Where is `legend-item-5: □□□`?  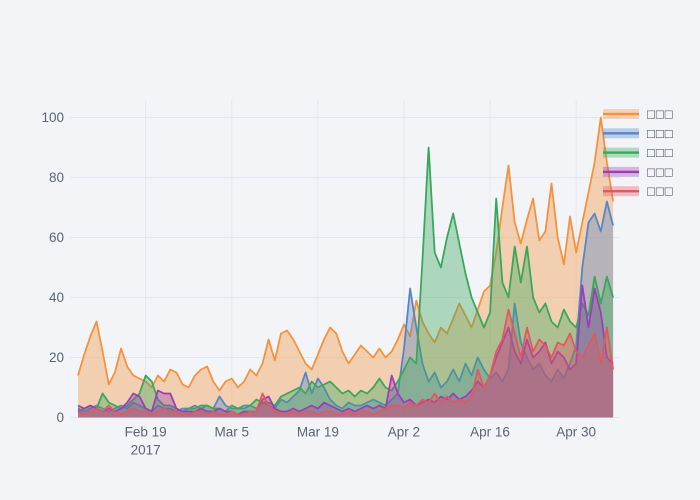
legend-item-5: □□□ is located at coordinates (638, 191).